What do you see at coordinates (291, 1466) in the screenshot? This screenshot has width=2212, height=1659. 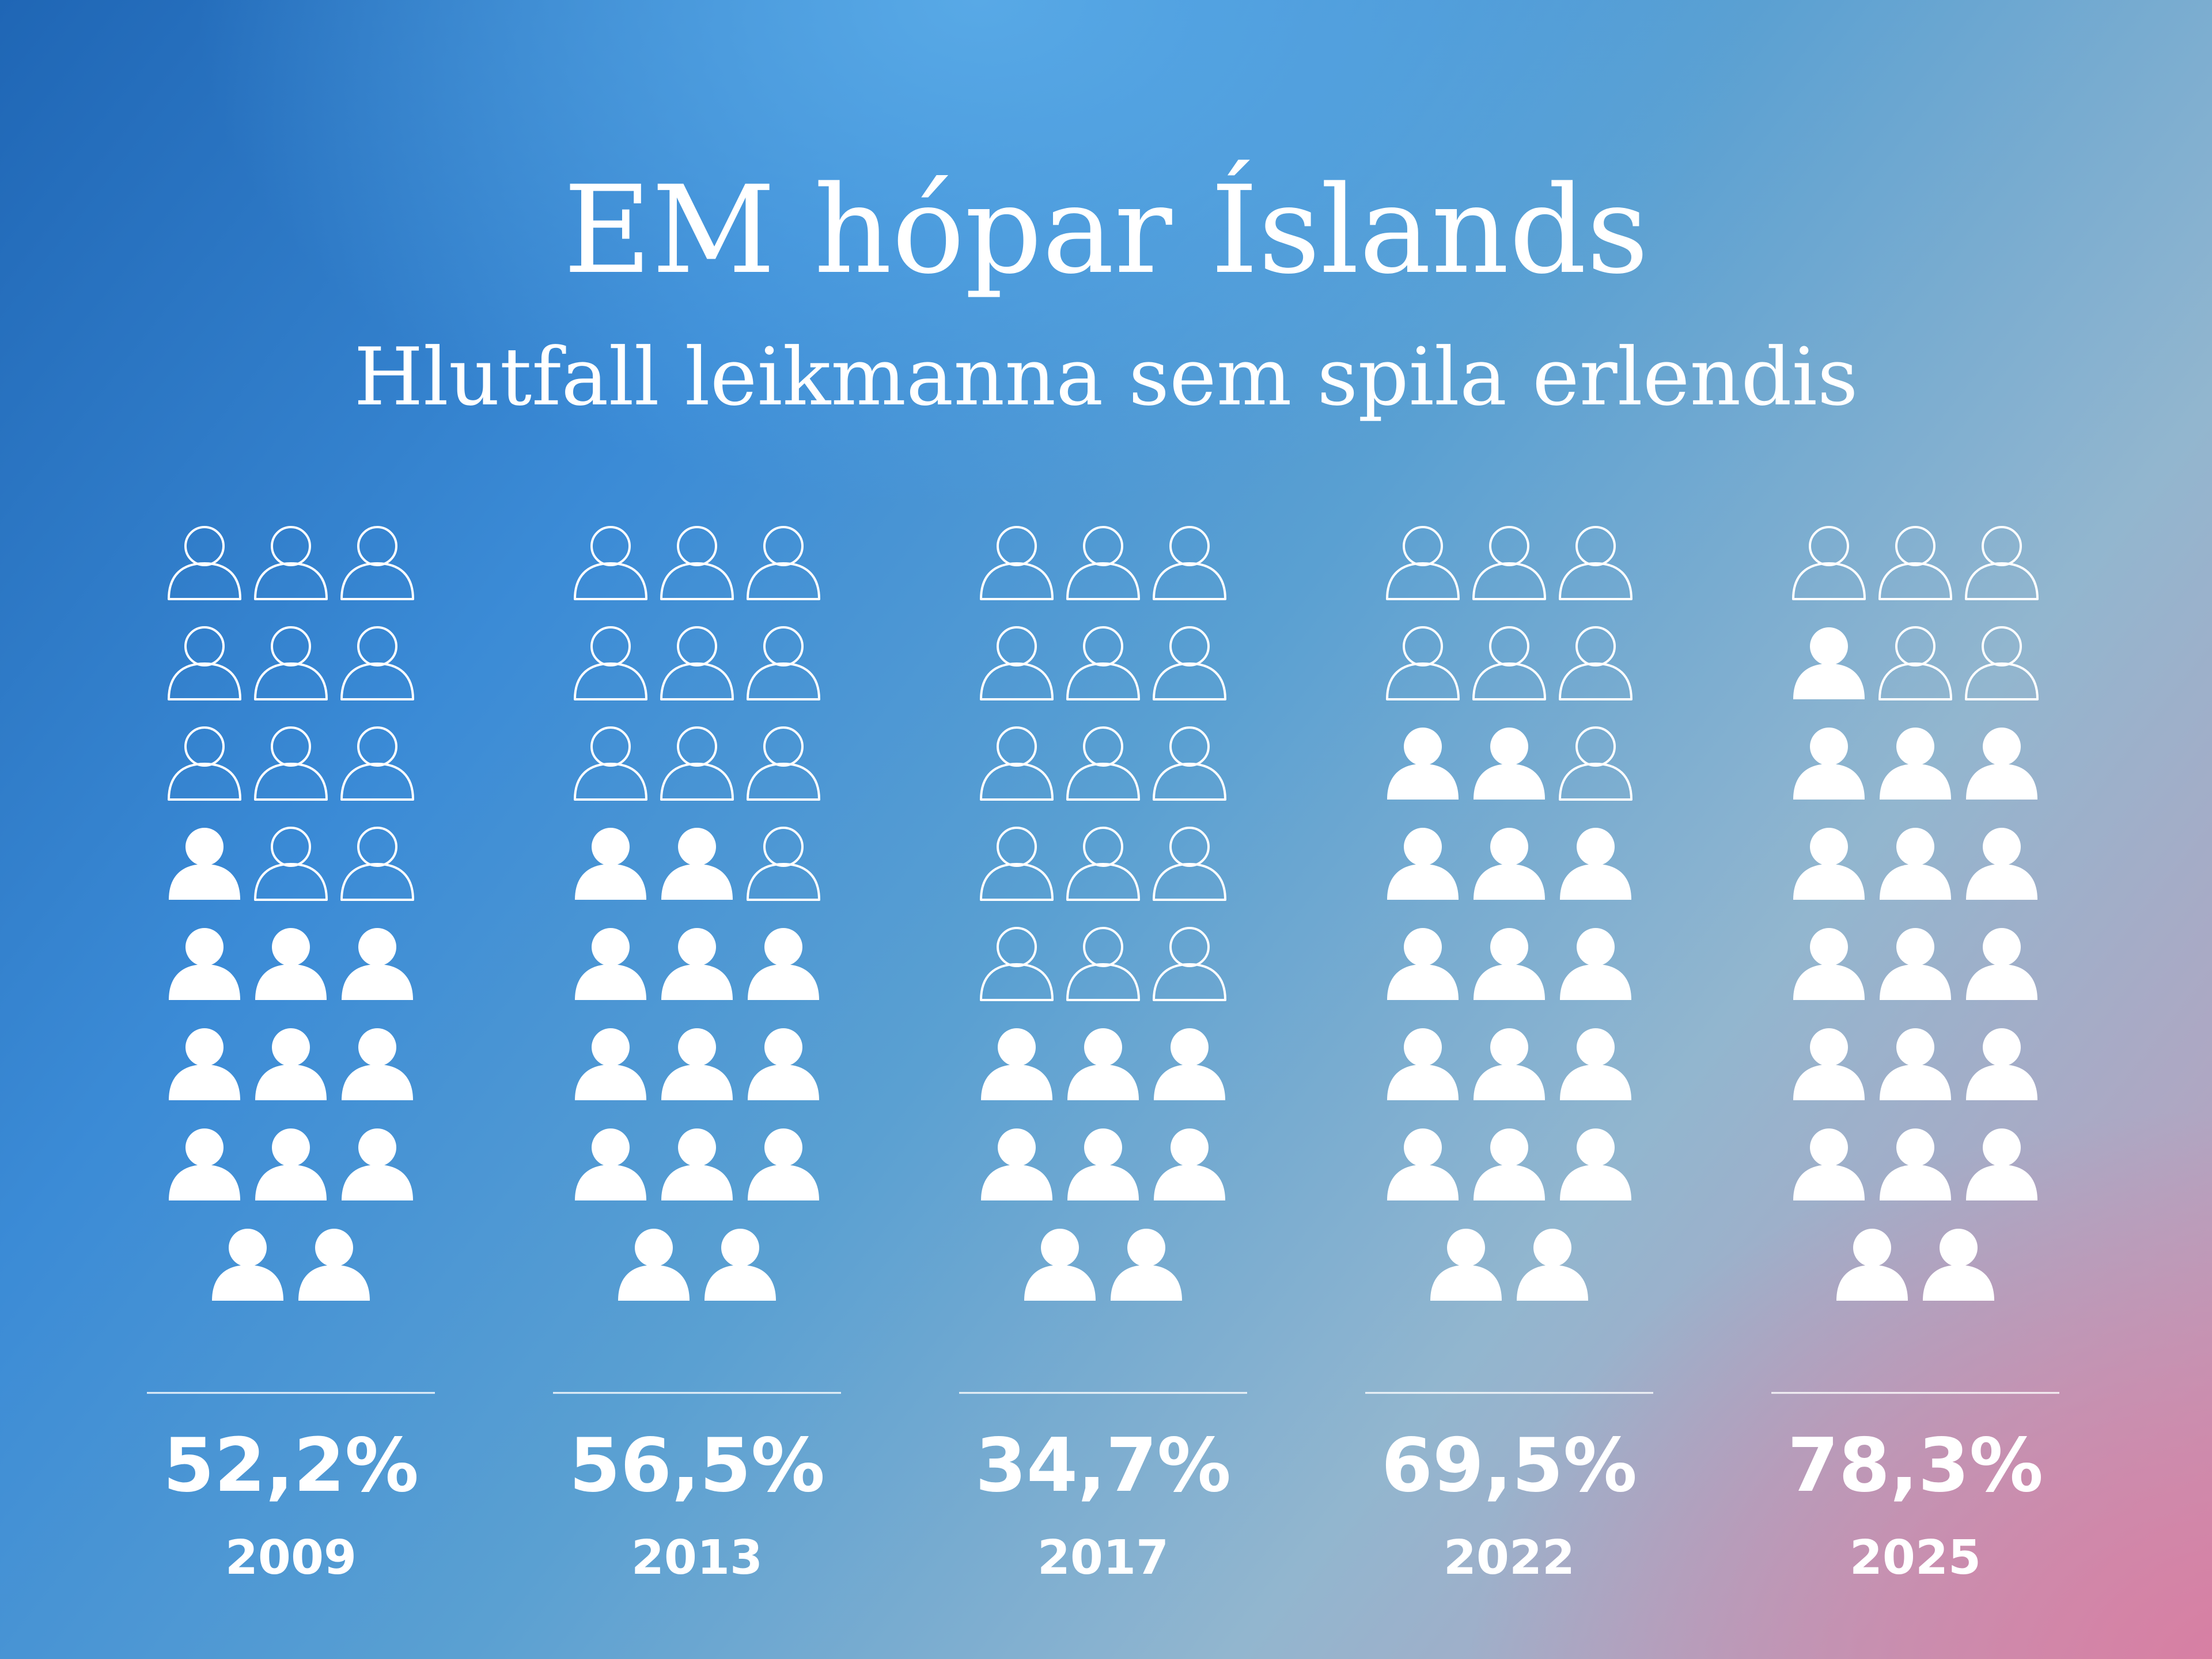 I see `value-label: 52,2%` at bounding box center [291, 1466].